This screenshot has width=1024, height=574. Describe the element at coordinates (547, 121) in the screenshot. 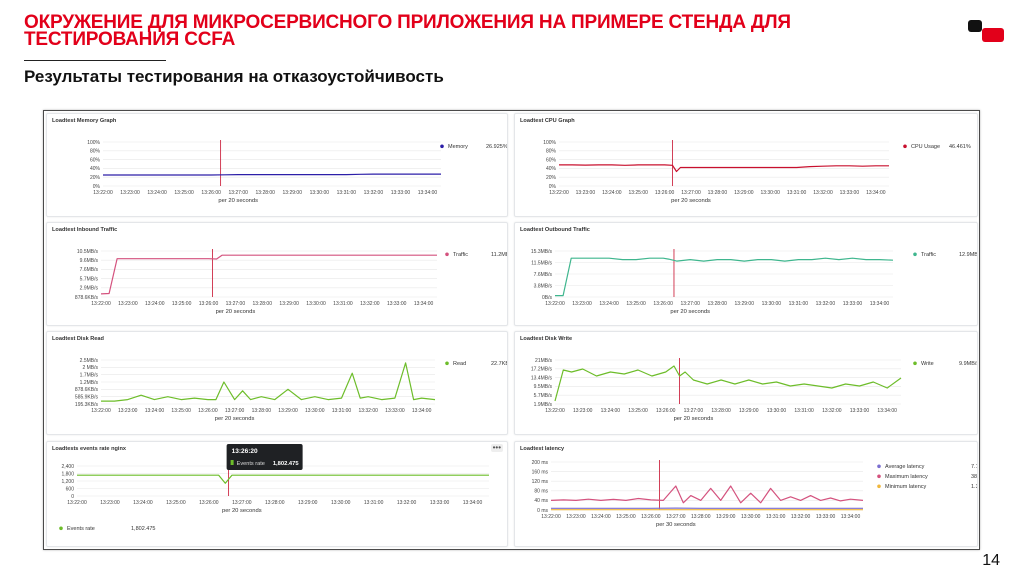

I see `panel-title: Loadtest CPU Graph` at that location.